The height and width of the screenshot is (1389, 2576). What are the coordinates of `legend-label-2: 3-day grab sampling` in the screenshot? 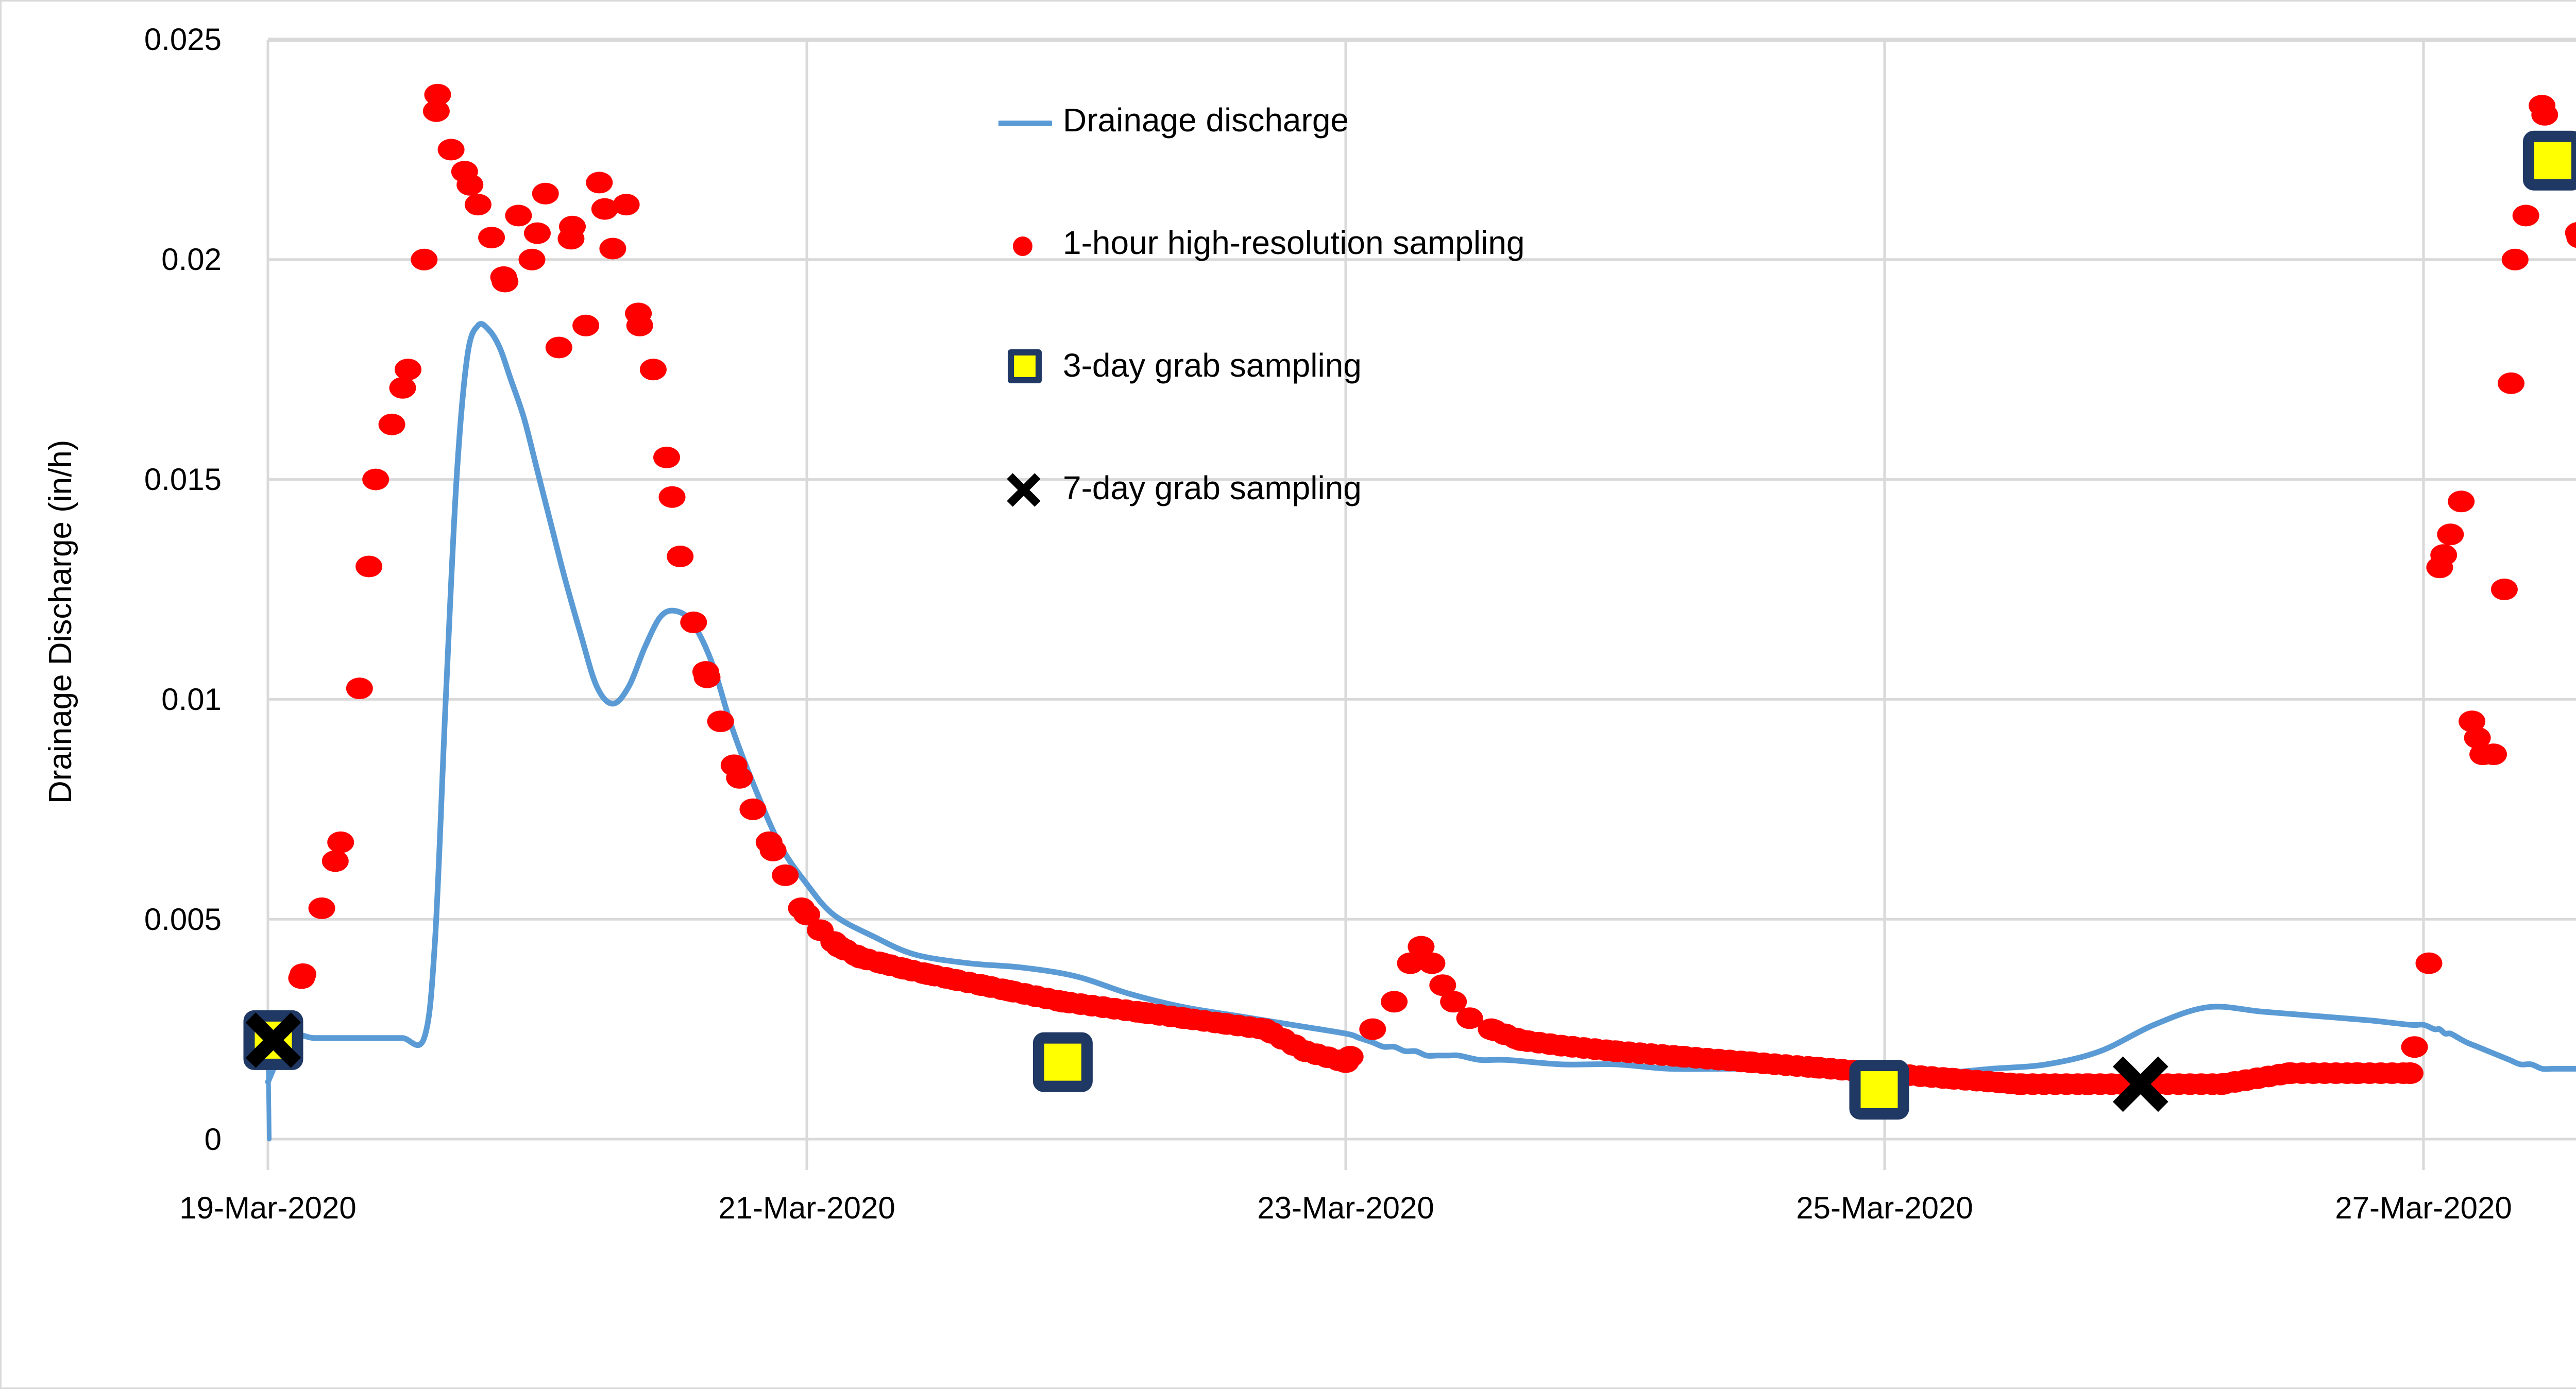 It's located at (1212, 365).